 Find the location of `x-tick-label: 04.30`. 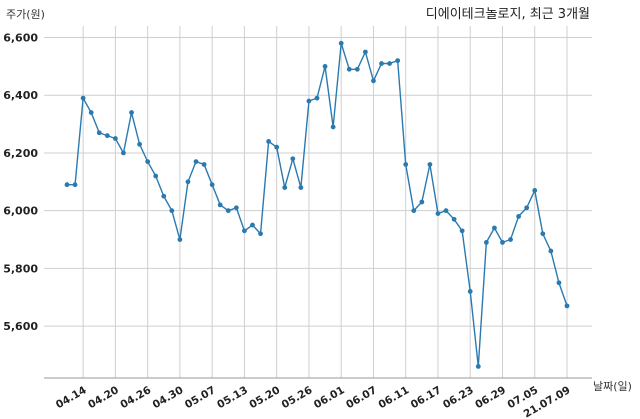

x-tick-label: 04.30 is located at coordinates (168, 397).